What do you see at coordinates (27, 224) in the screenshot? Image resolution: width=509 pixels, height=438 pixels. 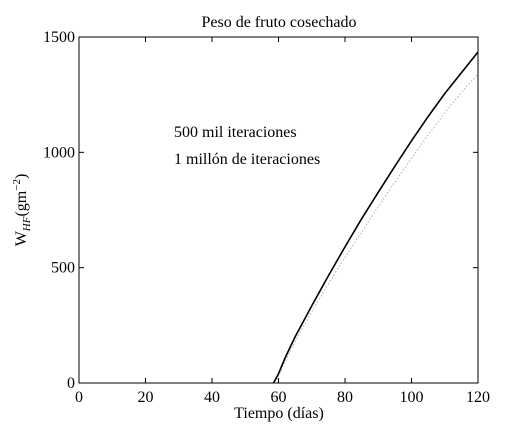 I see `y-axis-label-subscript: HF` at bounding box center [27, 224].